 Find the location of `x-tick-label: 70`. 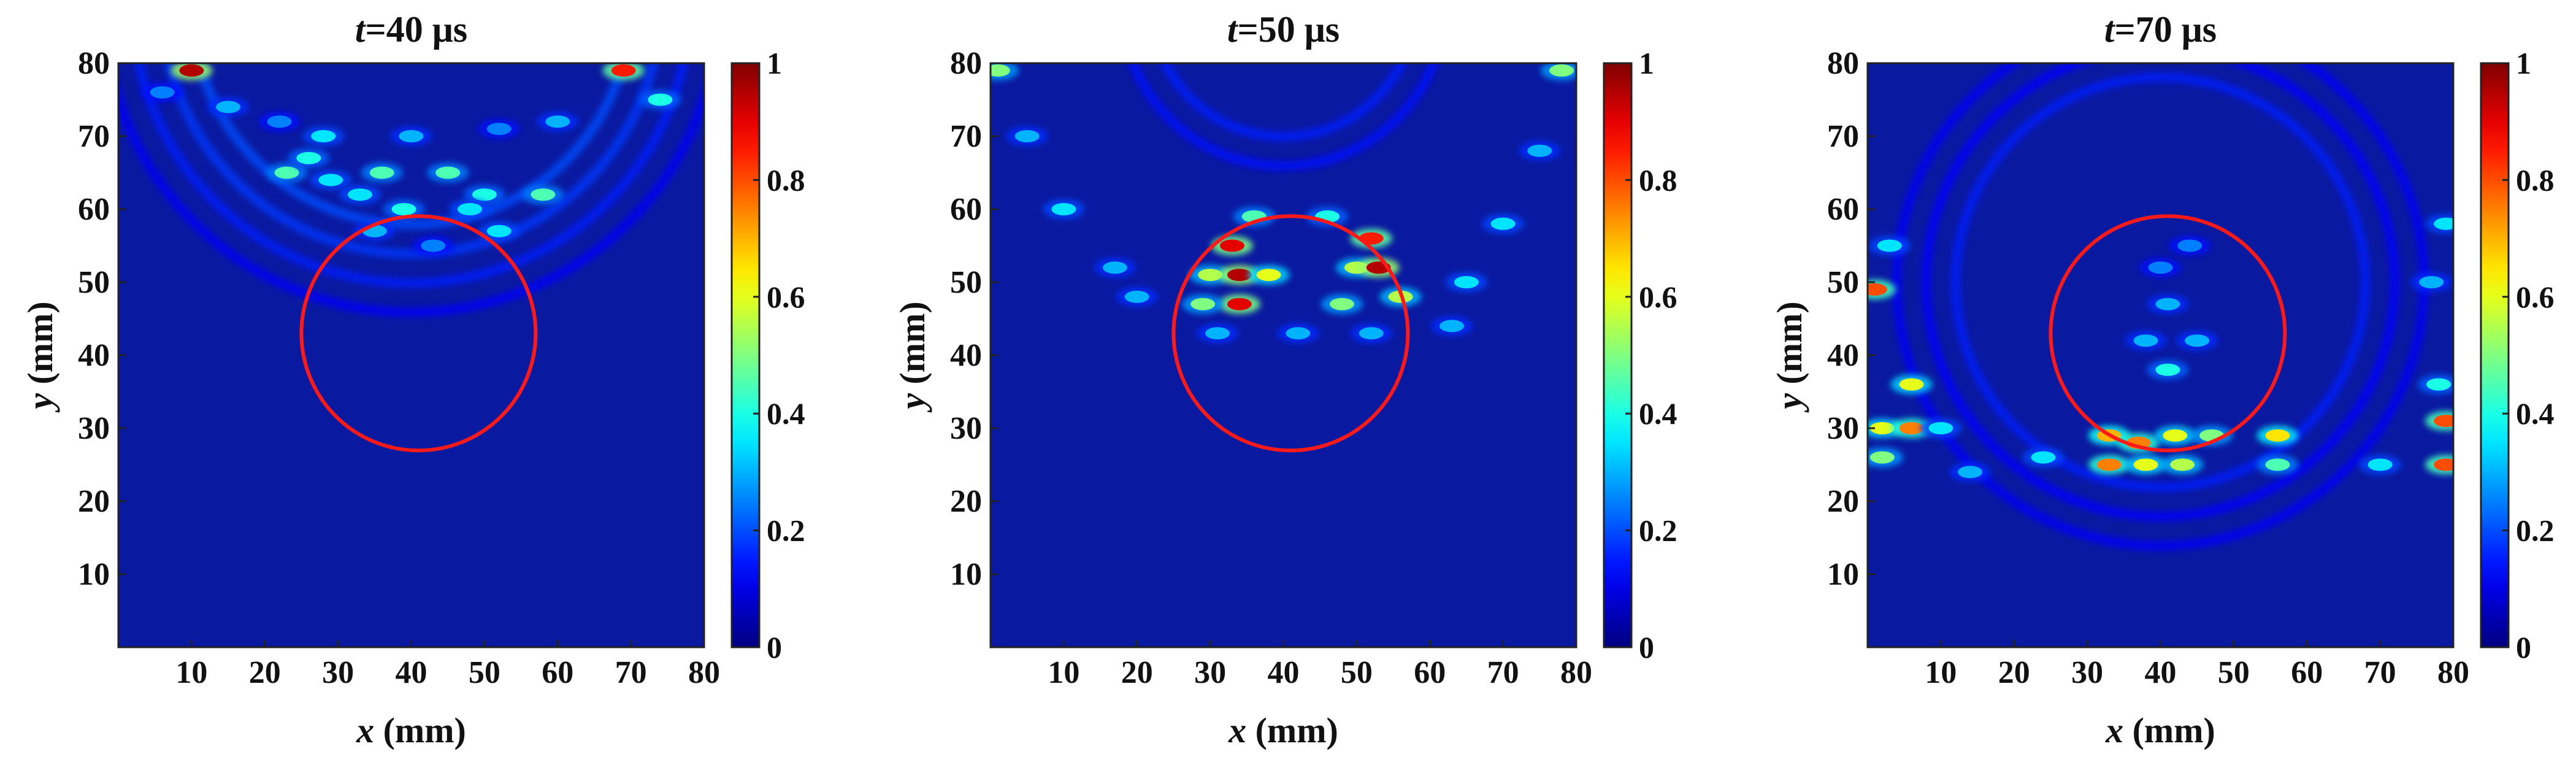

x-tick-label: 70 is located at coordinates (2380, 672).